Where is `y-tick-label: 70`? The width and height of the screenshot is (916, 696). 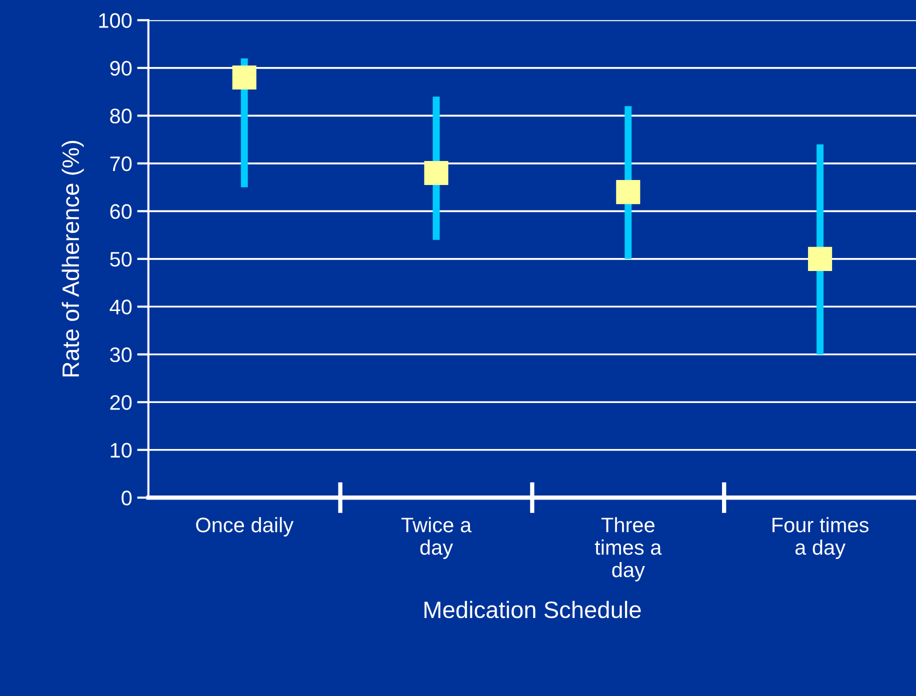 y-tick-label: 70 is located at coordinates (121, 164).